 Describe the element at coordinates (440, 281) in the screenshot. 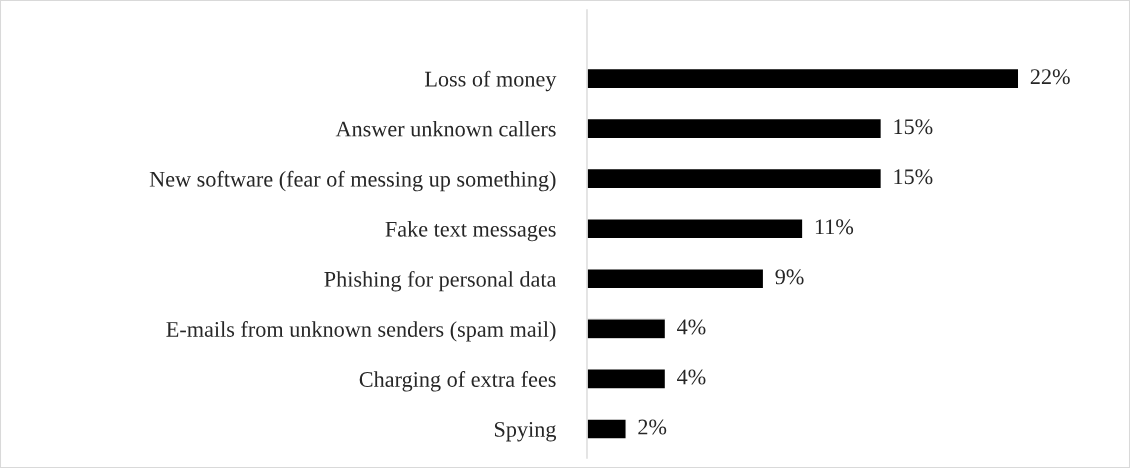

I see `y-tick-label: Phishing for personal data` at that location.